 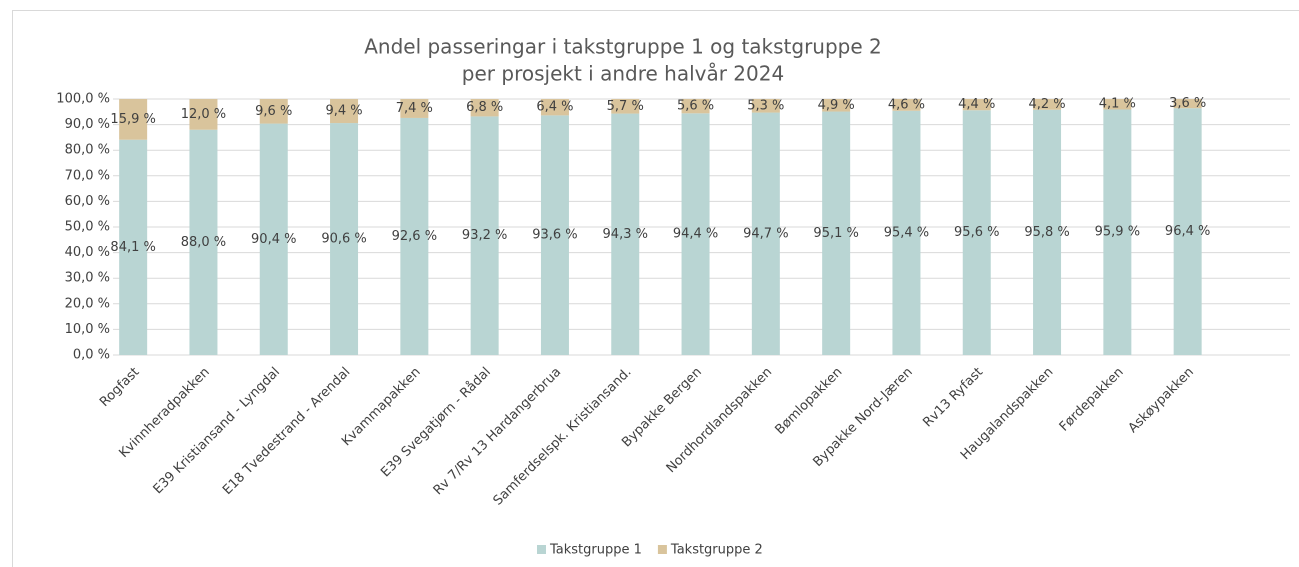 I want to click on chart-title: per prosjekt i andre halvår 2024, so click(x=623, y=74).